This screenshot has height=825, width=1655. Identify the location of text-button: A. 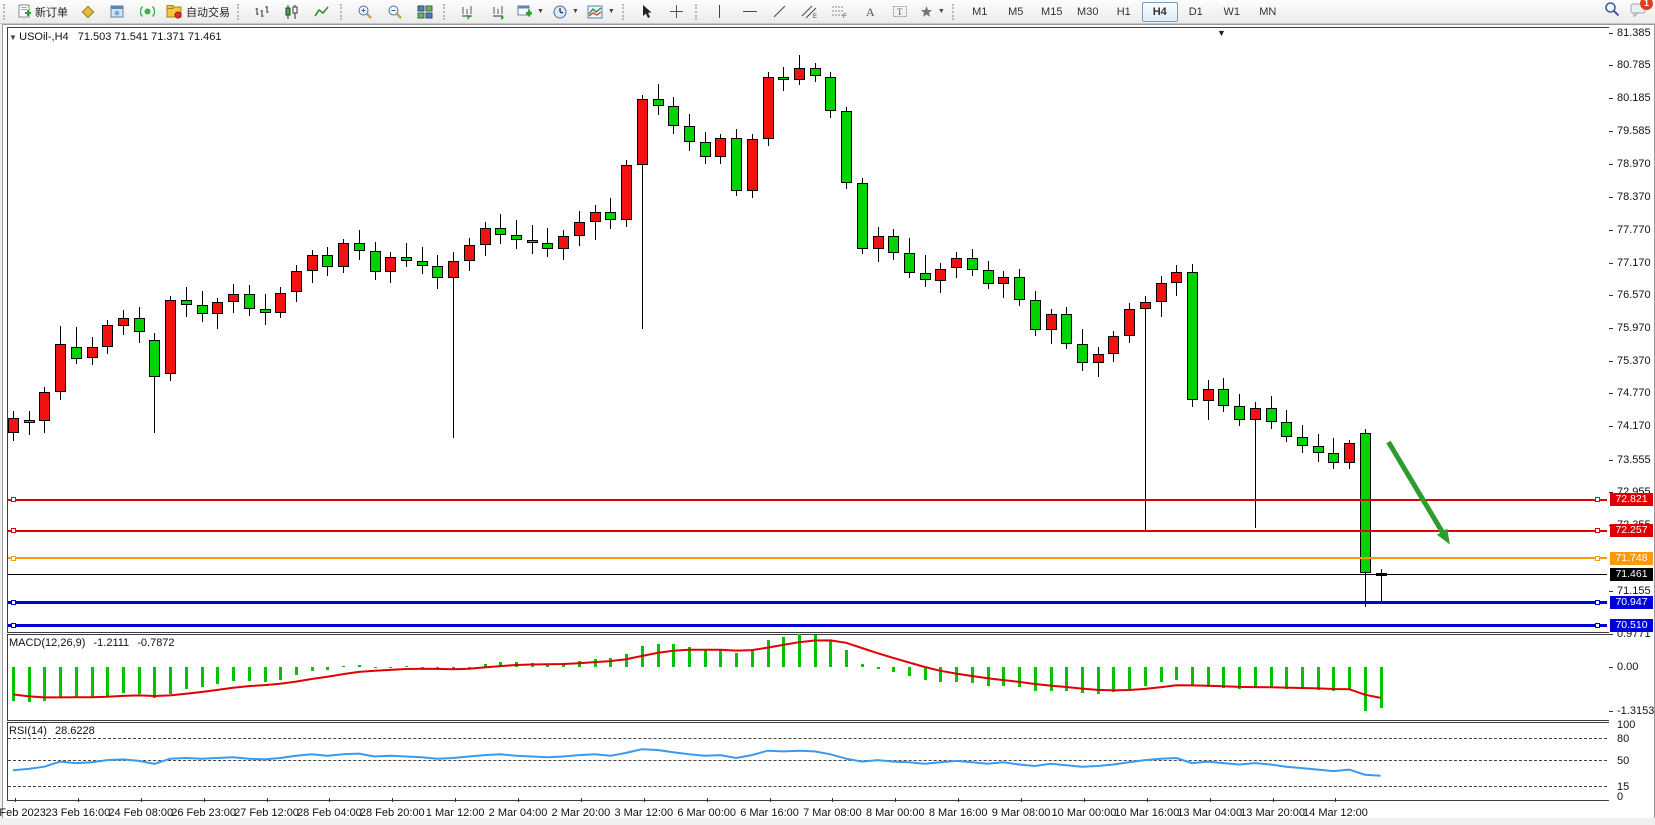
(870, 12).